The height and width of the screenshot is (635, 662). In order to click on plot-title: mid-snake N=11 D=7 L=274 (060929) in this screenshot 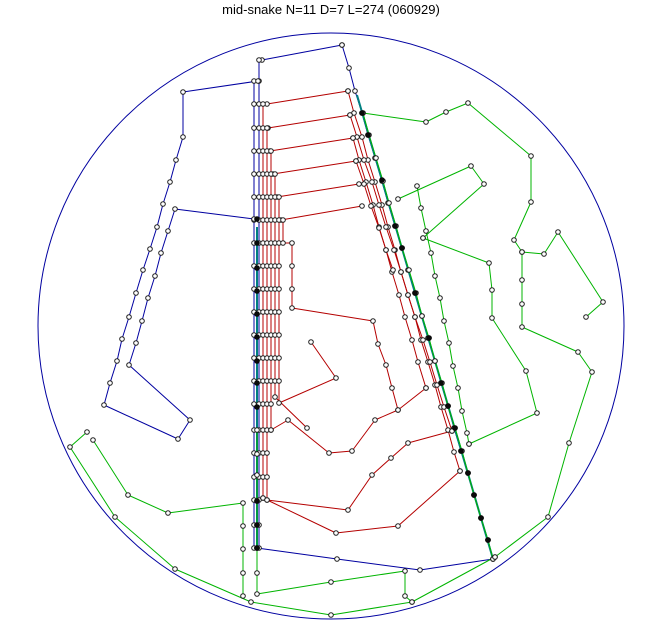, I will do `click(331, 9)`.